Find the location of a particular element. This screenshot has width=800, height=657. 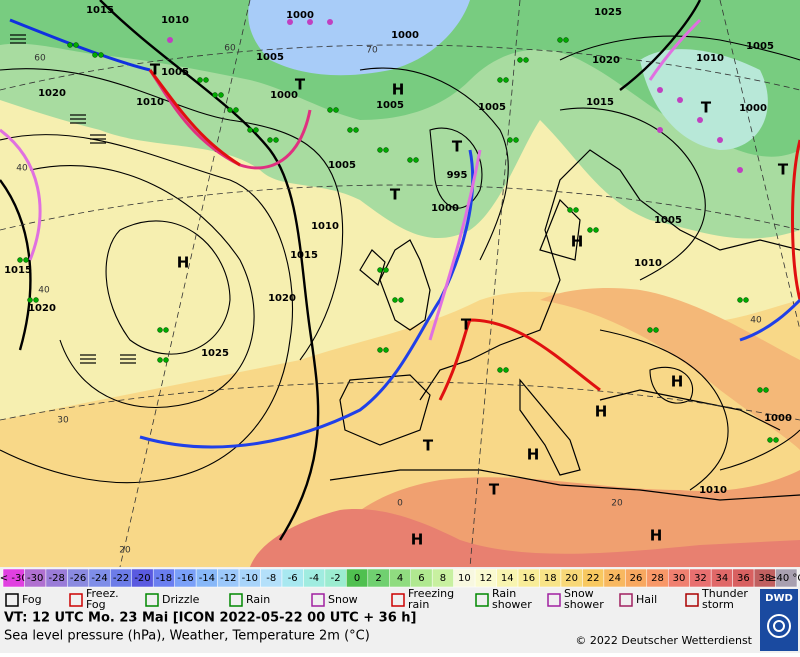

scale-label: -26 is located at coordinates (78, 578).